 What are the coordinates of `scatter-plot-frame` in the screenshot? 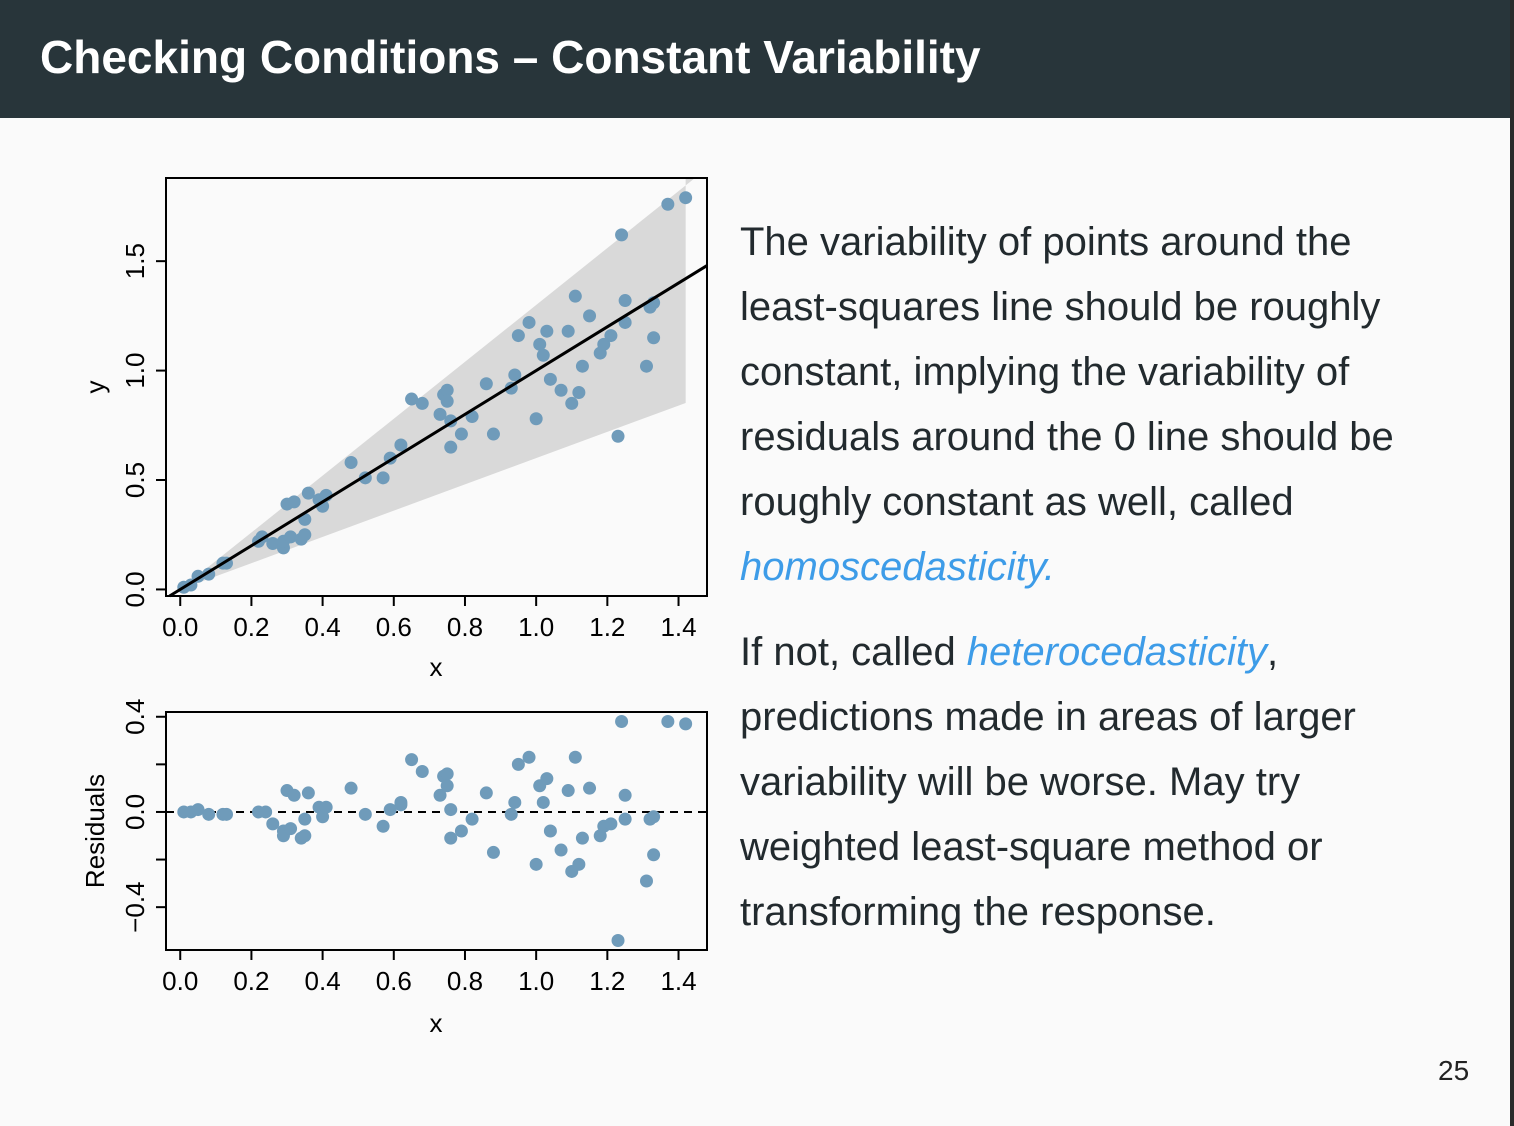 It's located at (436, 387).